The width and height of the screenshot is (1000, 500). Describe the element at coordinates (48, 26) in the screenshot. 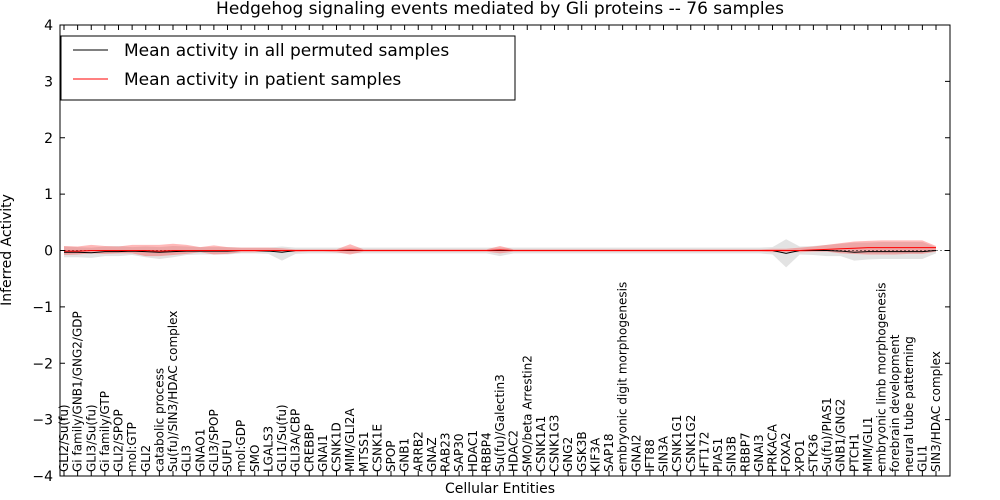

I see `y-tick-label: 4` at that location.